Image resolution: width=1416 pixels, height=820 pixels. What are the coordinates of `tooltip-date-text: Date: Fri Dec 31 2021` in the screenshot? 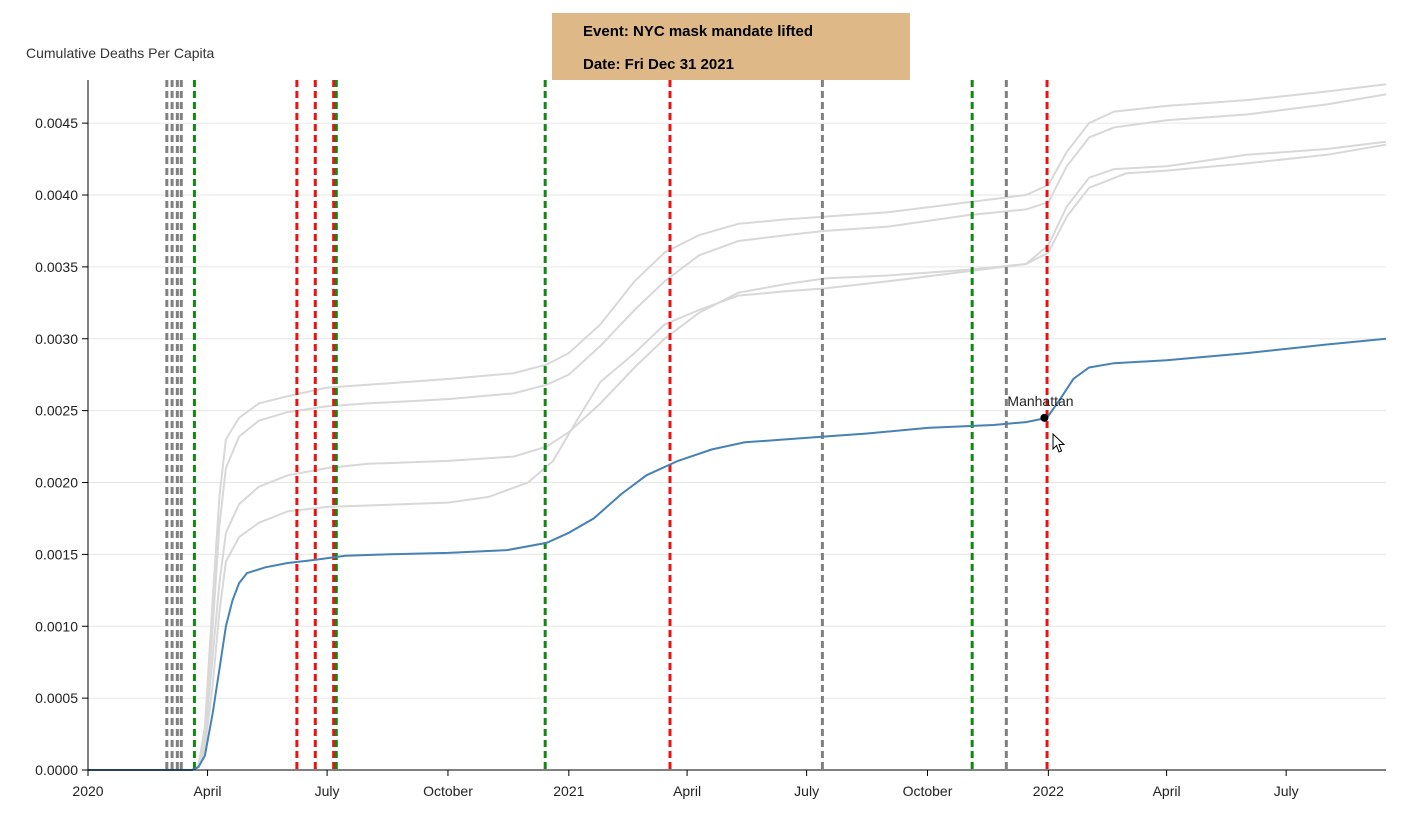 It's located at (658, 64).